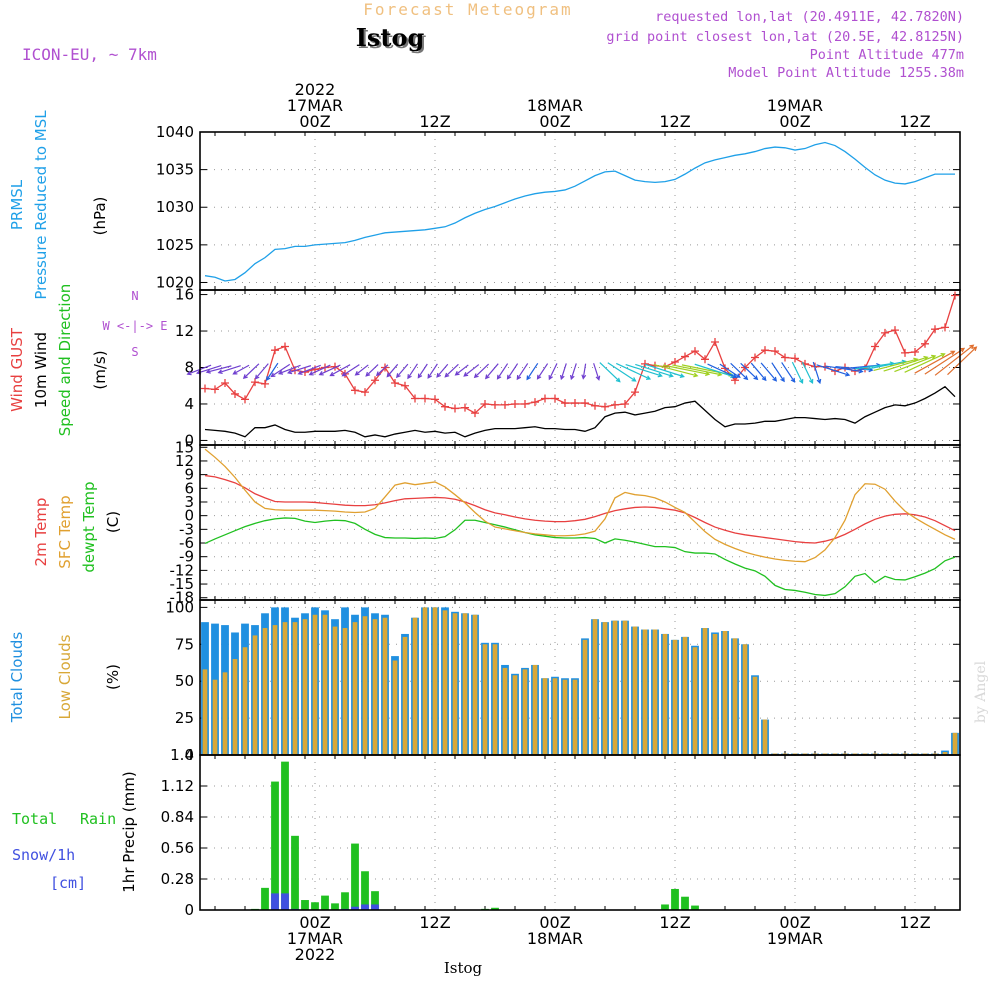 This screenshot has height=1000, width=1000. Describe the element at coordinates (17, 369) in the screenshot. I see `gust-label: Wind GUST` at that location.